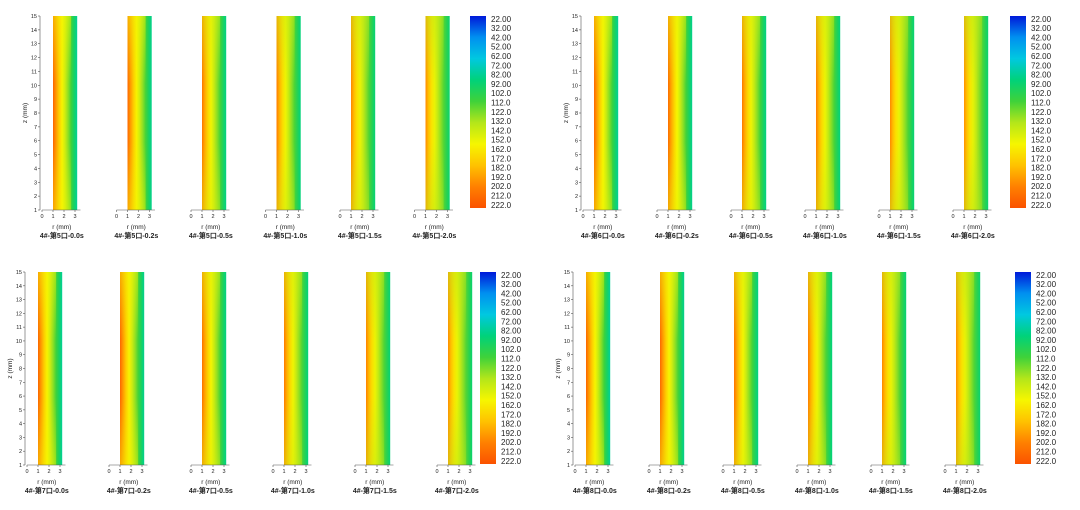 The width and height of the screenshot is (1080, 510). I want to click on y-tick-label: 11, so click(19, 328).